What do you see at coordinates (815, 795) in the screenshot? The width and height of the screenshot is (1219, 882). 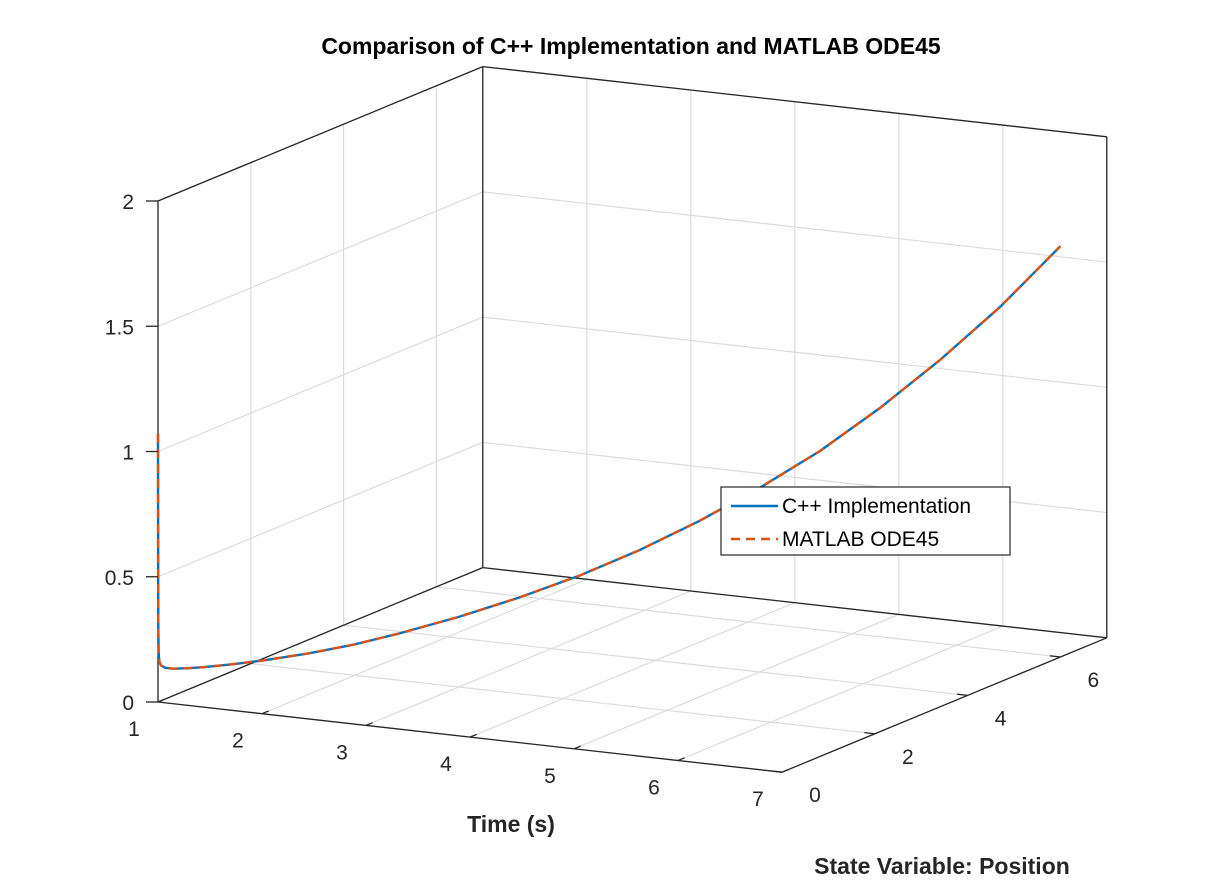 I see `y-tick-label: 0` at bounding box center [815, 795].